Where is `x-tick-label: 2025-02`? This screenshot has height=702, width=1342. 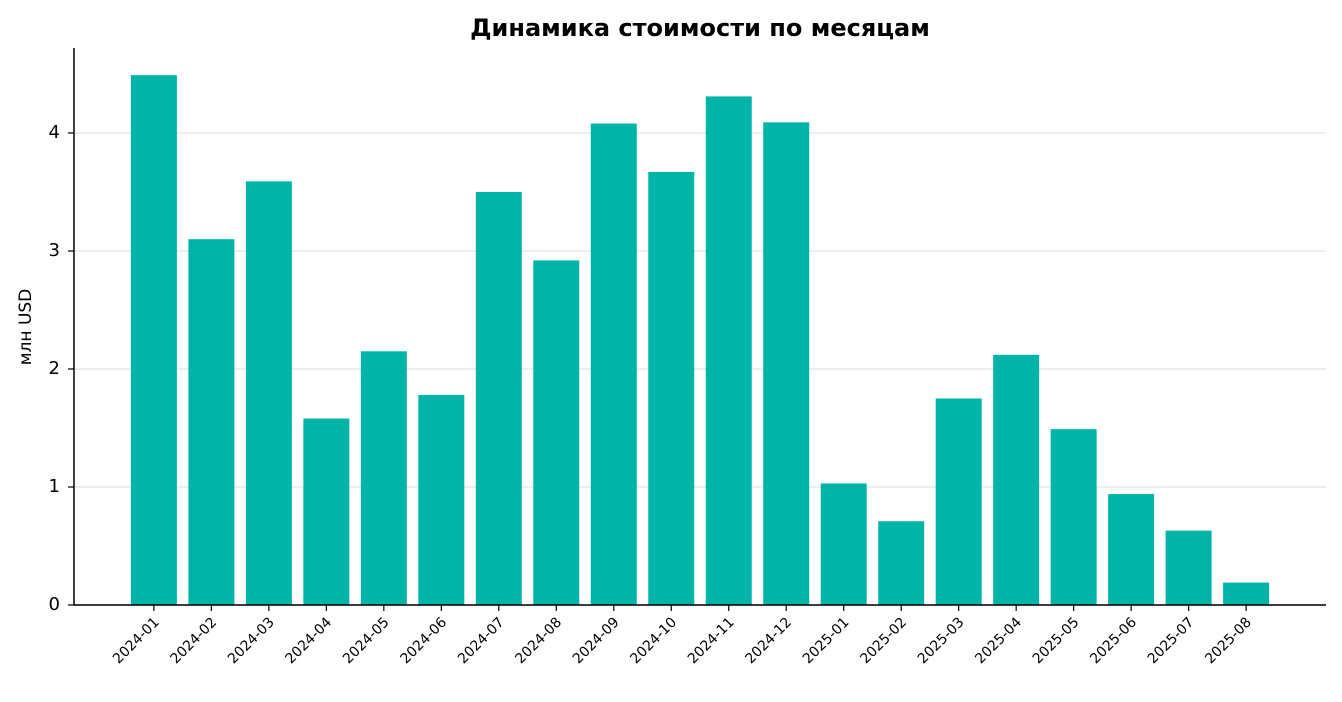 x-tick-label: 2025-02 is located at coordinates (883, 641).